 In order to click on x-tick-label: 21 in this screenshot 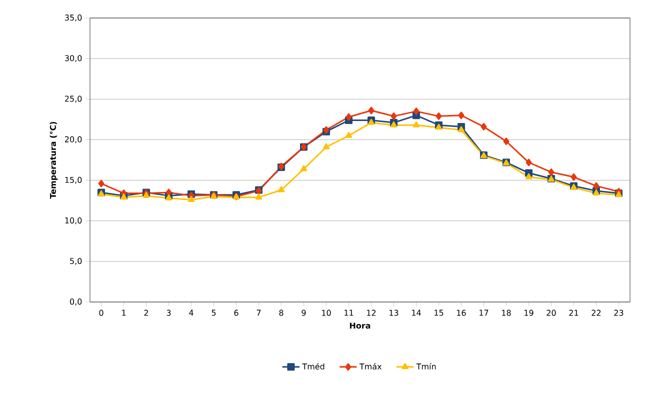, I will do `click(573, 313)`.